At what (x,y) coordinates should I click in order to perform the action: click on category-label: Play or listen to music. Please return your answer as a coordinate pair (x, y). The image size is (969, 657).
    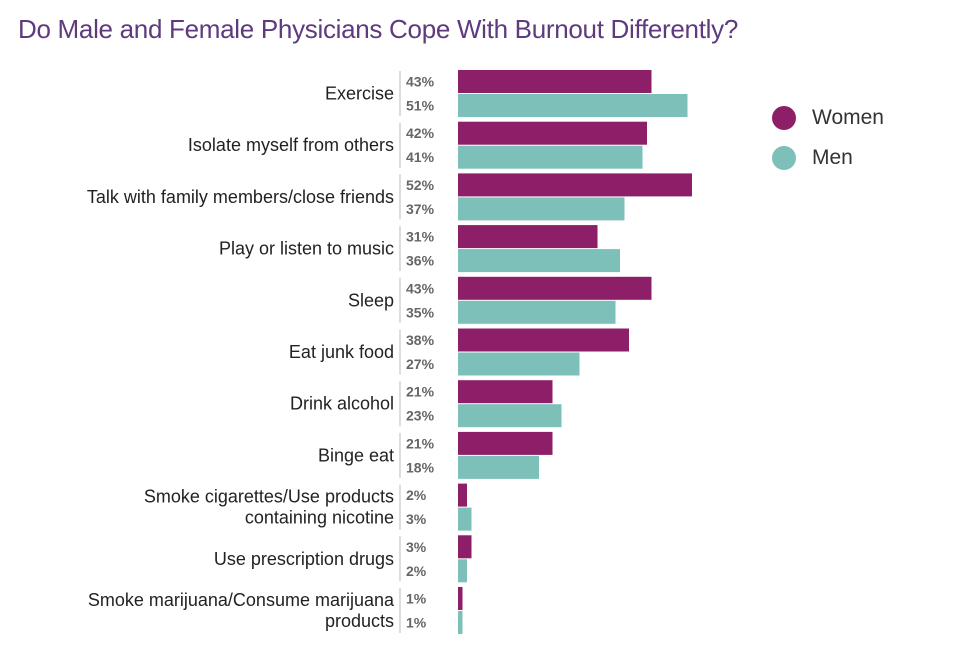
    Looking at the image, I should click on (306, 249).